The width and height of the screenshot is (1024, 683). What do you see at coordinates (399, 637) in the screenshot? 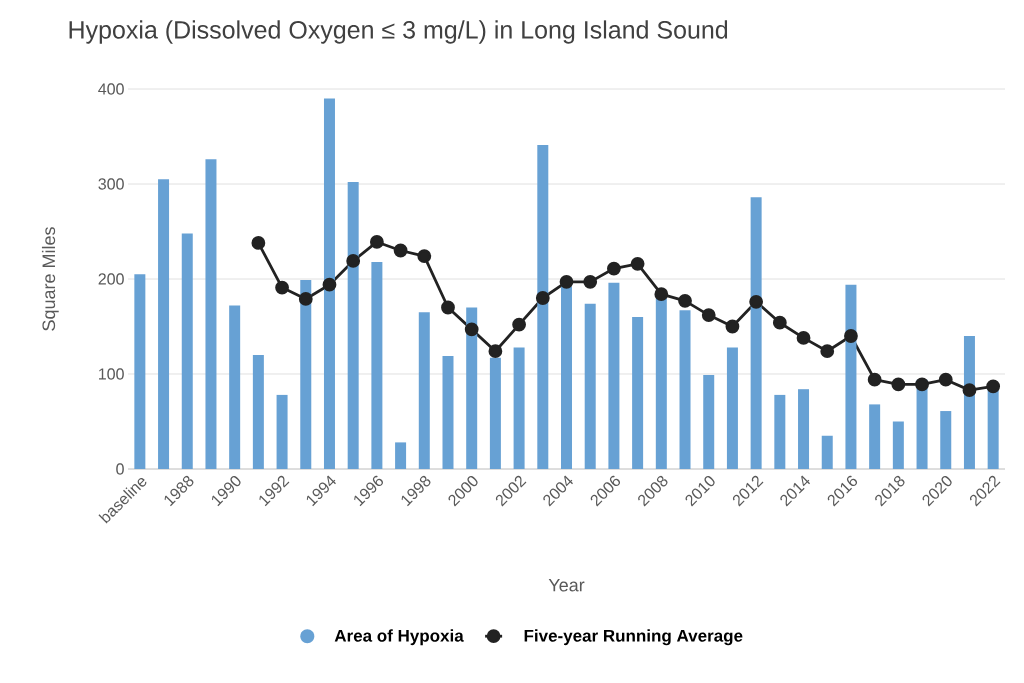
I see `legend-label: Area of Hypoxia` at bounding box center [399, 637].